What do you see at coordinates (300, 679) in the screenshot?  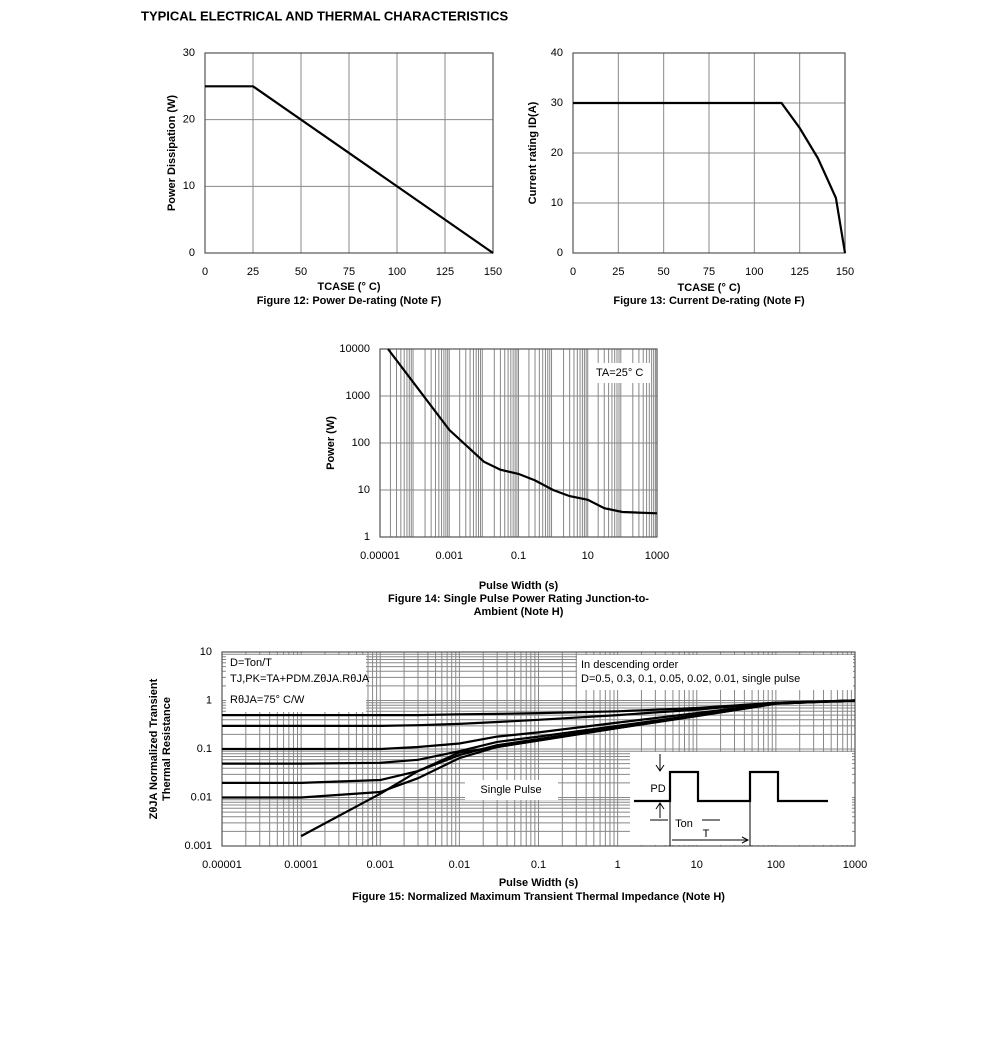 I see `annotation: TJ,PK=TA+PDM.ZθJA.RθJA` at bounding box center [300, 679].